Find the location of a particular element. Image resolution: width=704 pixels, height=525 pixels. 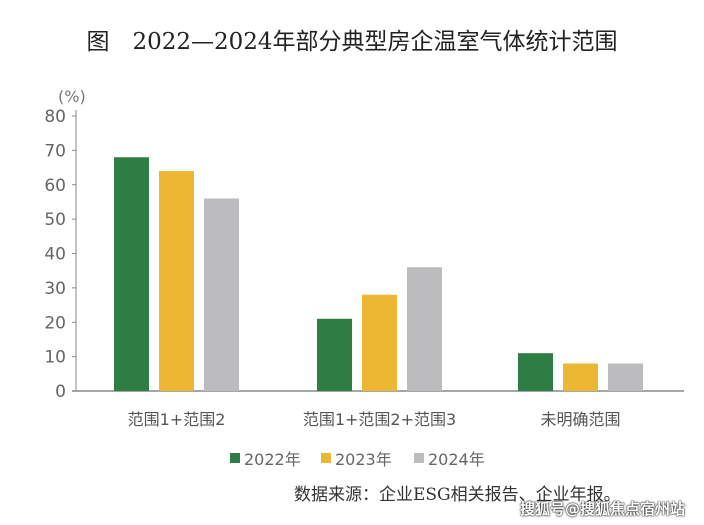

bar-2022年-2 is located at coordinates (535, 372).